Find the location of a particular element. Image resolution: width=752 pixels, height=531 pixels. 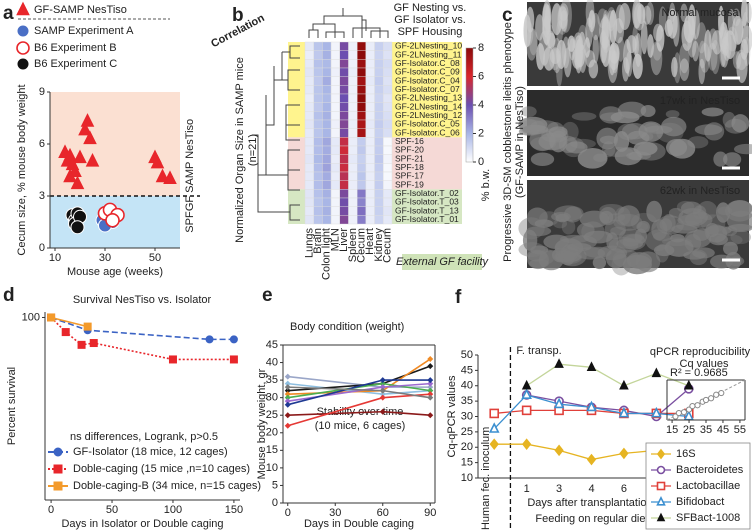

y-tick-label: 20 is located at coordinates (467, 447).